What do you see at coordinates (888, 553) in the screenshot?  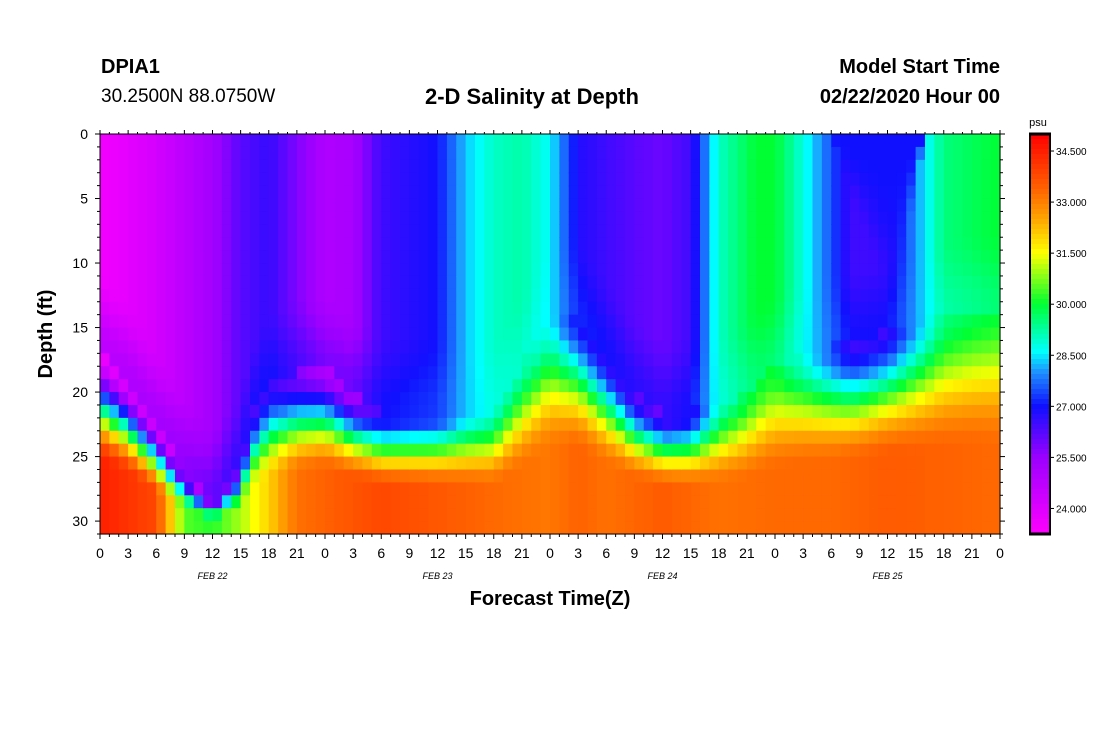 I see `x-tick-label: 12` at bounding box center [888, 553].